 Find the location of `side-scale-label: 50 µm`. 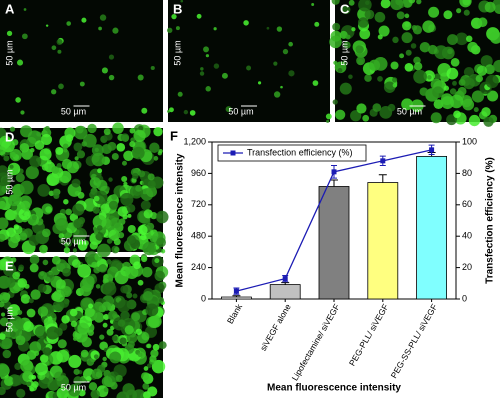

side-scale-label: 50 µm is located at coordinates (177, 52).